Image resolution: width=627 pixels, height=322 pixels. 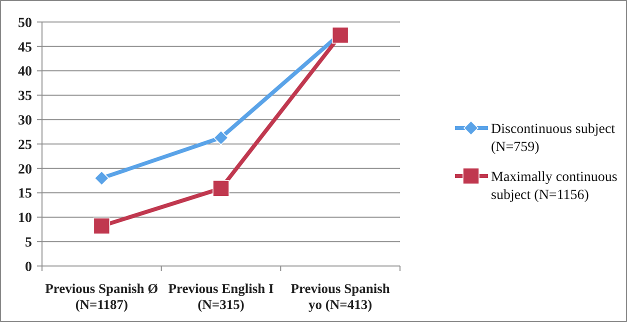 I want to click on legend-label: Maximally continuous subject (N=1156), so click(x=554, y=186).